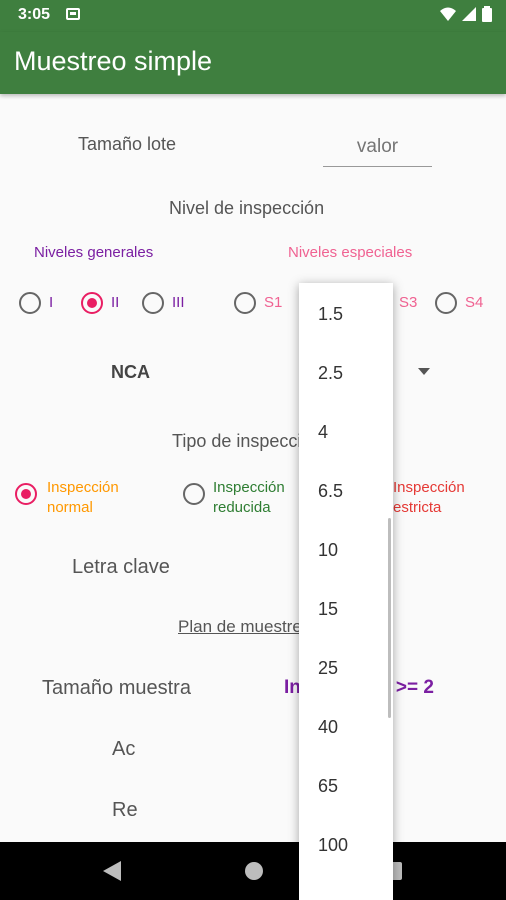  What do you see at coordinates (115, 302) in the screenshot?
I see `radio-nivel-ii-label: II` at bounding box center [115, 302].